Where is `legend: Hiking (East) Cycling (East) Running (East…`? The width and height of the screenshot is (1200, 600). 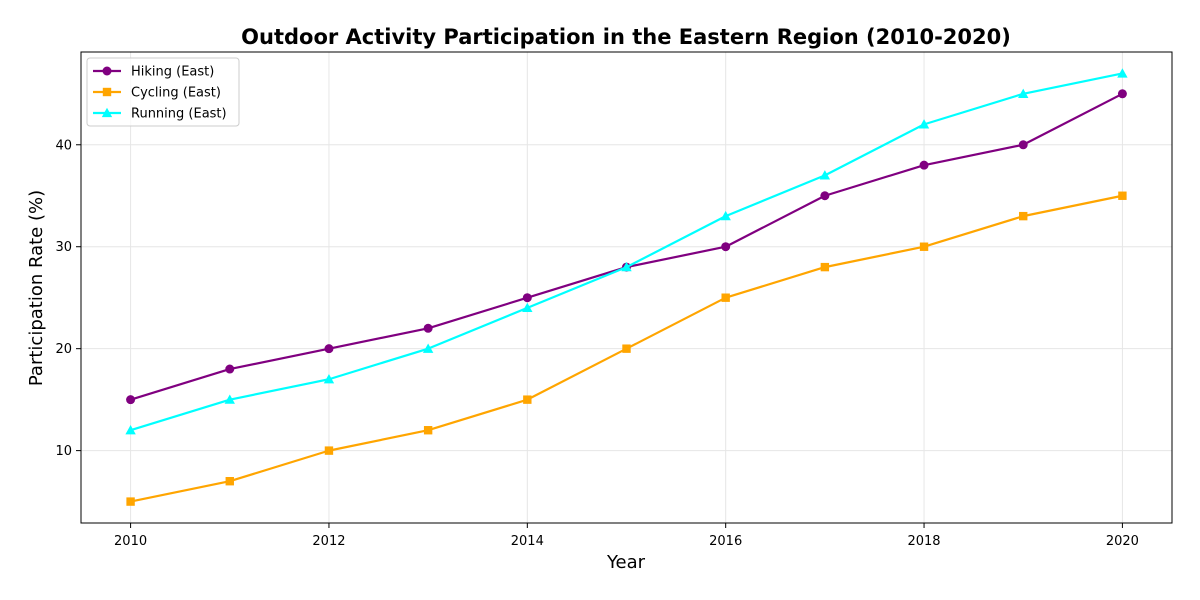 legend: Hiking (East) Cycling (East) Running (East… is located at coordinates (163, 92).